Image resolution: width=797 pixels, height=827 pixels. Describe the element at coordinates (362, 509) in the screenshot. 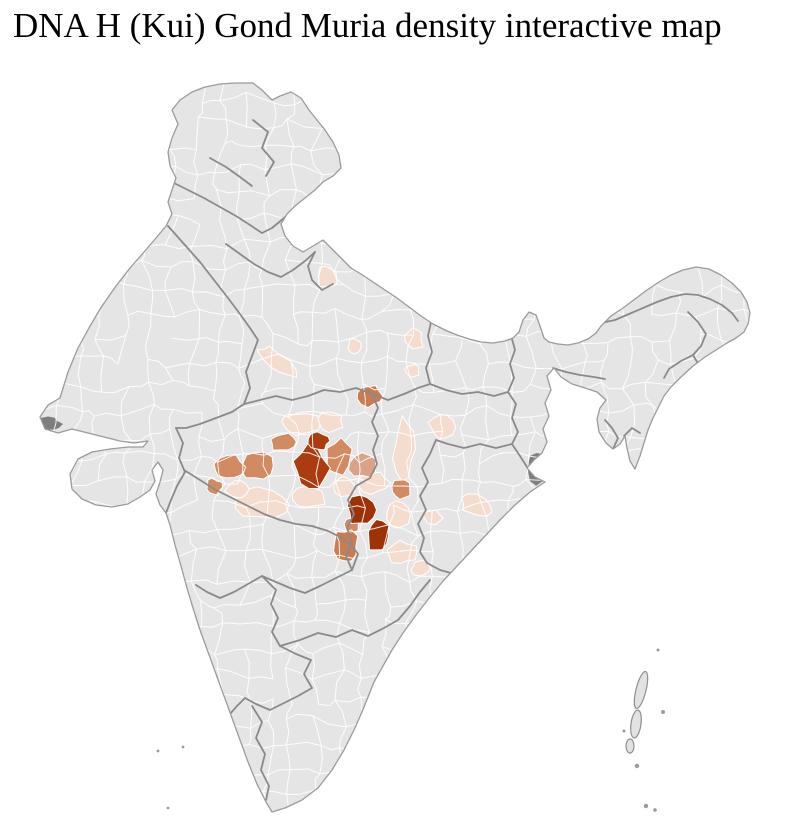

I see `district-region-high2` at that location.